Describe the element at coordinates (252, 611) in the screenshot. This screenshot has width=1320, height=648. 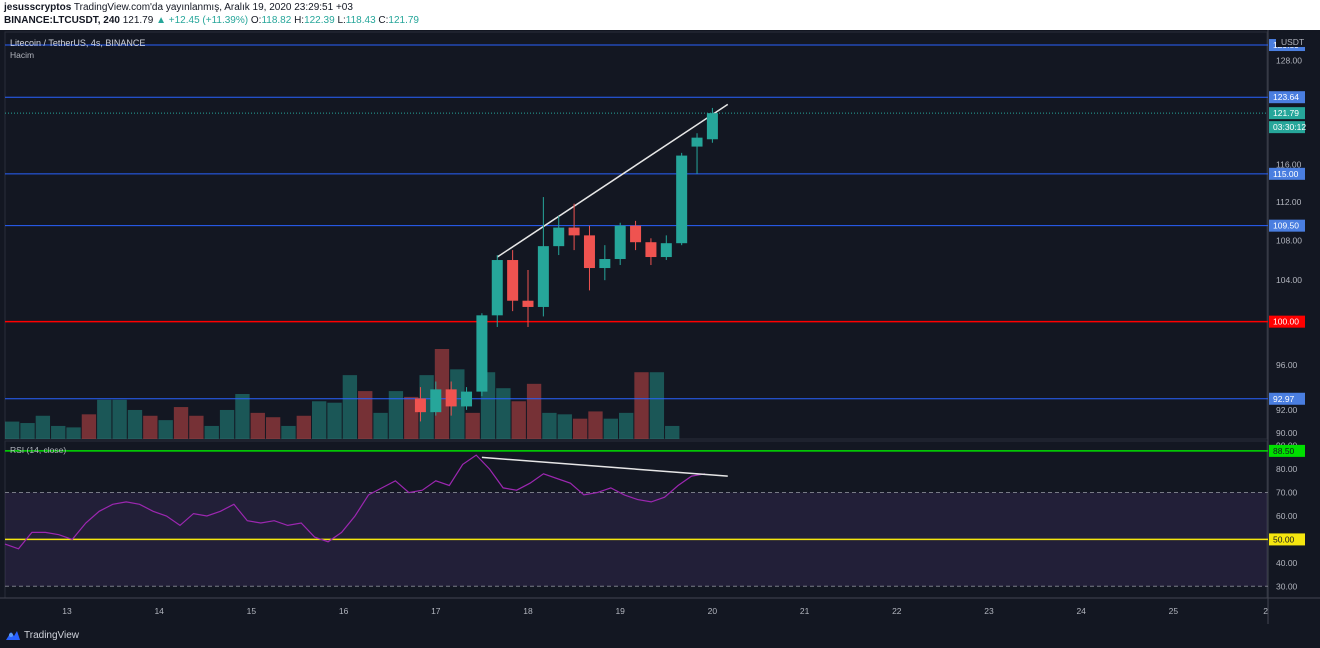
I see `time-tick-label: 15` at that location.